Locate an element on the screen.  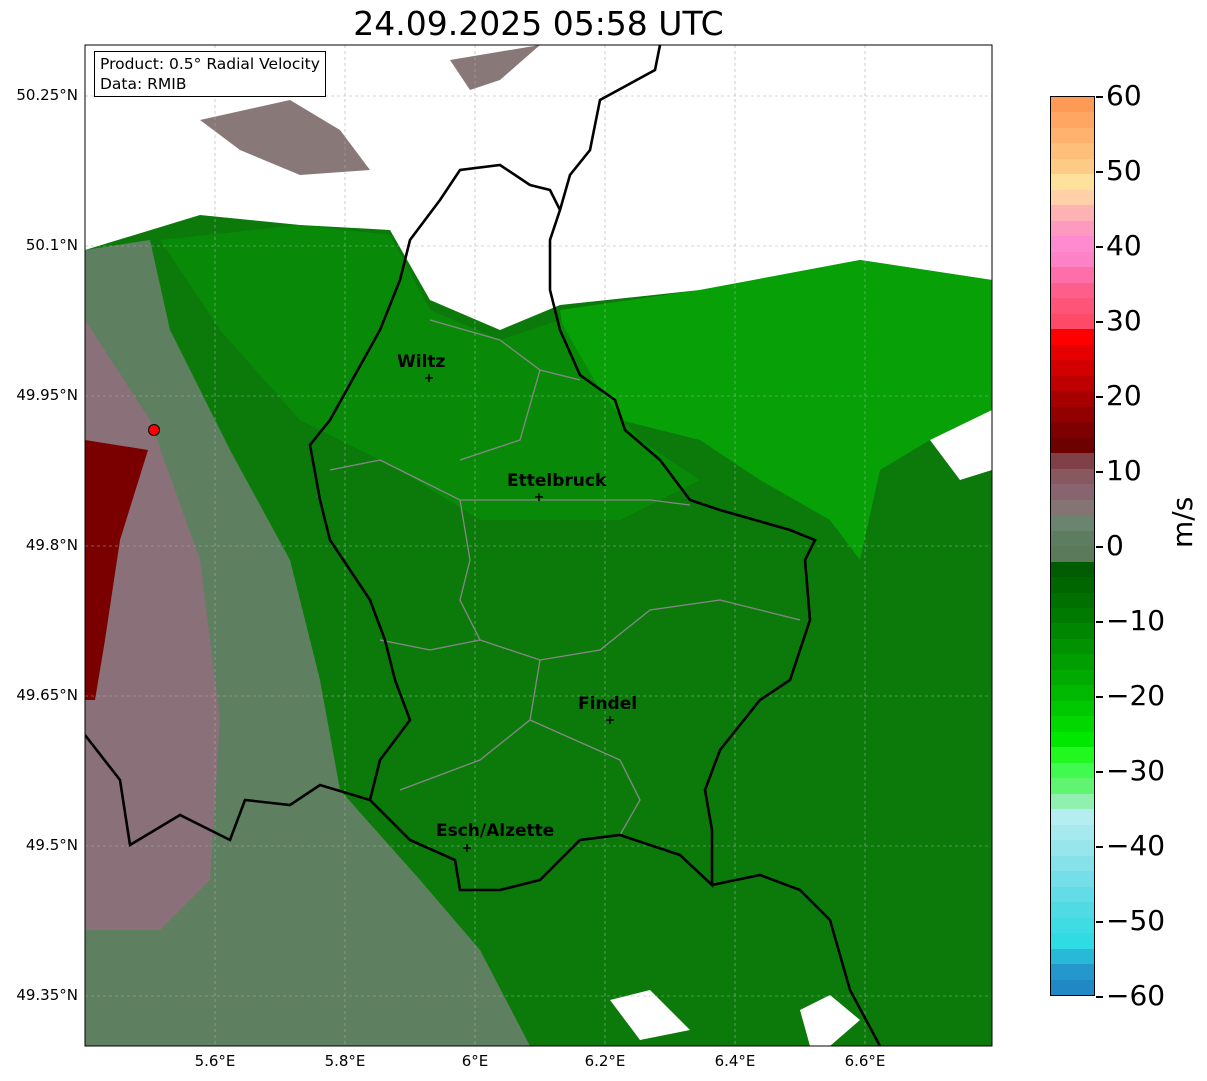
city-label-findel: Findel is located at coordinates (608, 704).